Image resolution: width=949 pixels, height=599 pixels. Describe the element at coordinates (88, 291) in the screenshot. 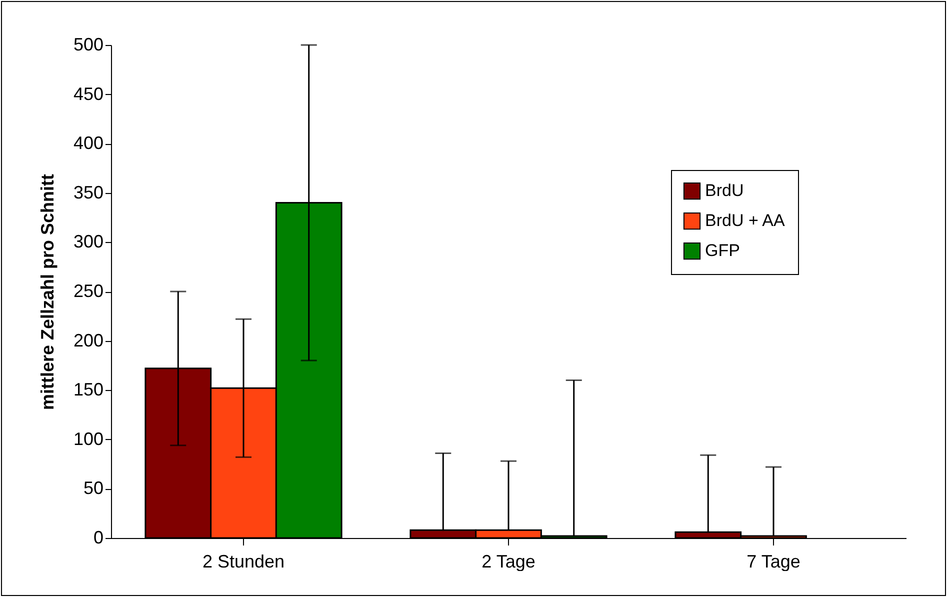

I see `y-tick-label: 250` at that location.